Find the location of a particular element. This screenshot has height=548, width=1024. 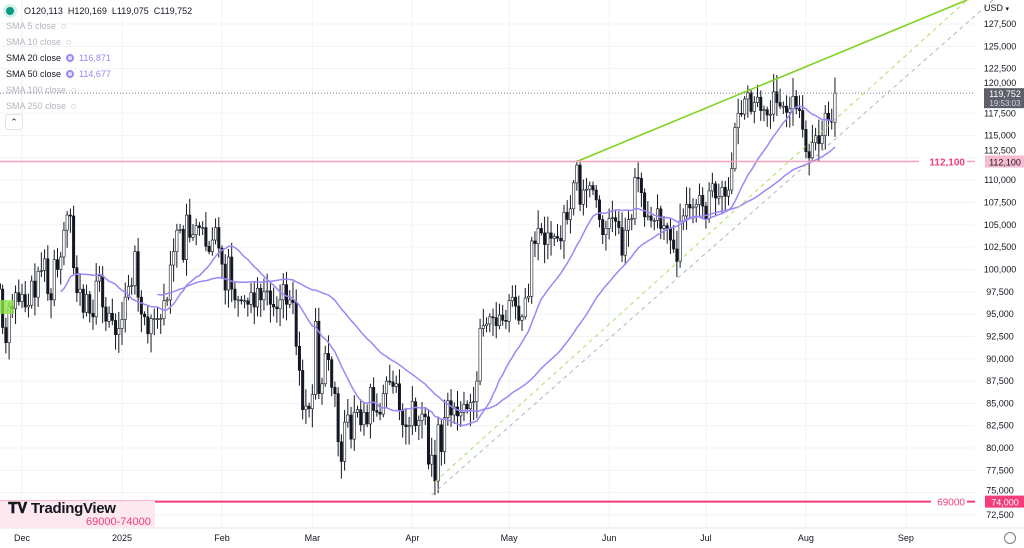

currency-selector: USD ▾ is located at coordinates (996, 8).